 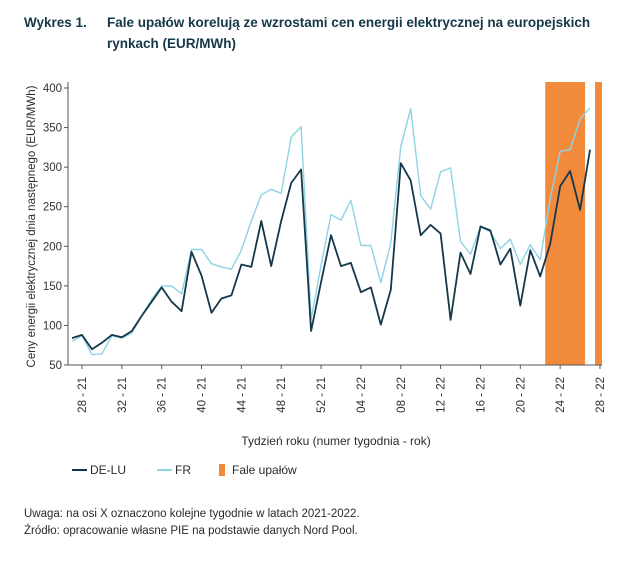 I want to click on x-tick-label: 28 - 21, so click(x=83, y=395).